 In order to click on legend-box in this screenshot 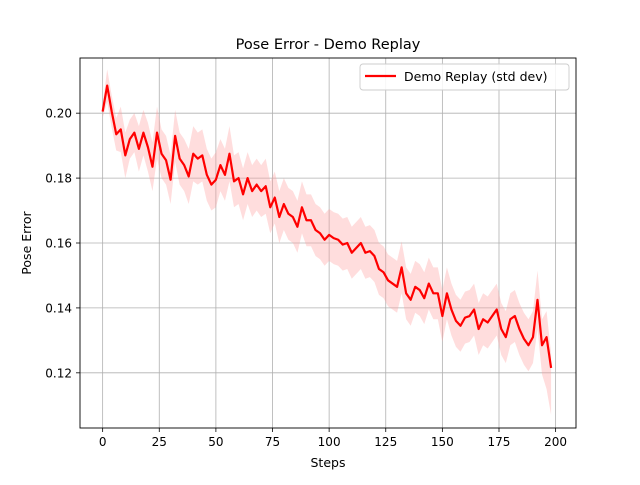, I will do `click(464, 77)`.